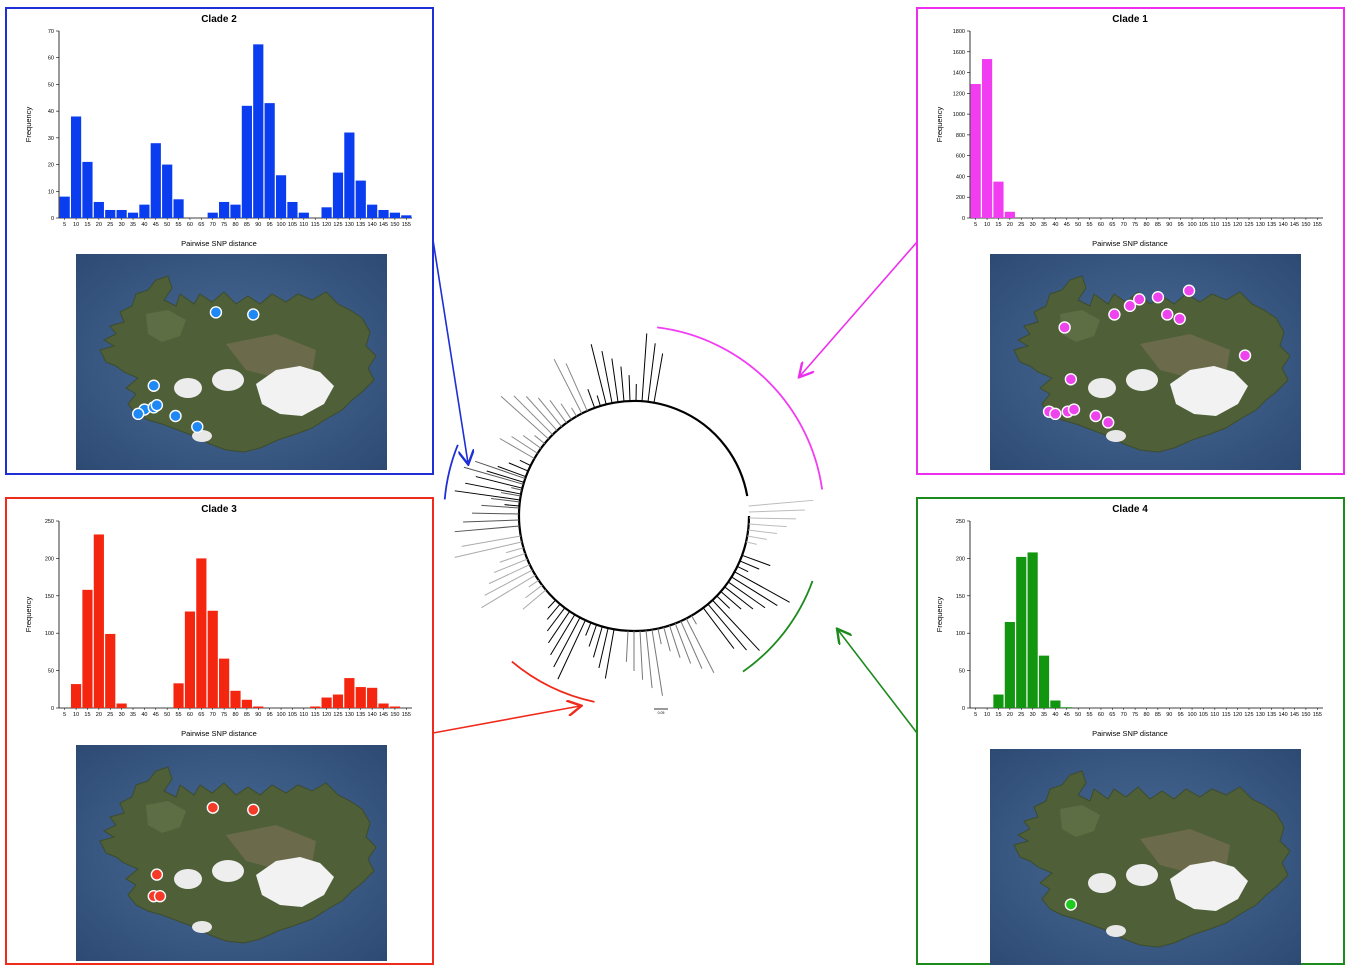 The width and height of the screenshot is (1350, 966). I want to click on y-tick-label: 800, so click(960, 136).